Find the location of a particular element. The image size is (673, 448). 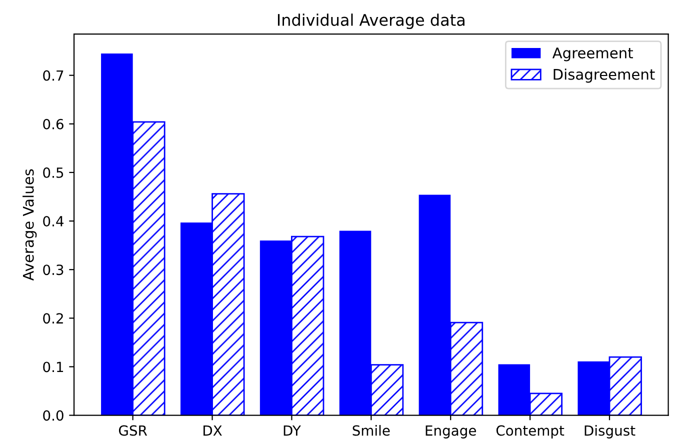

y-axis-title: Average Values is located at coordinates (29, 225).